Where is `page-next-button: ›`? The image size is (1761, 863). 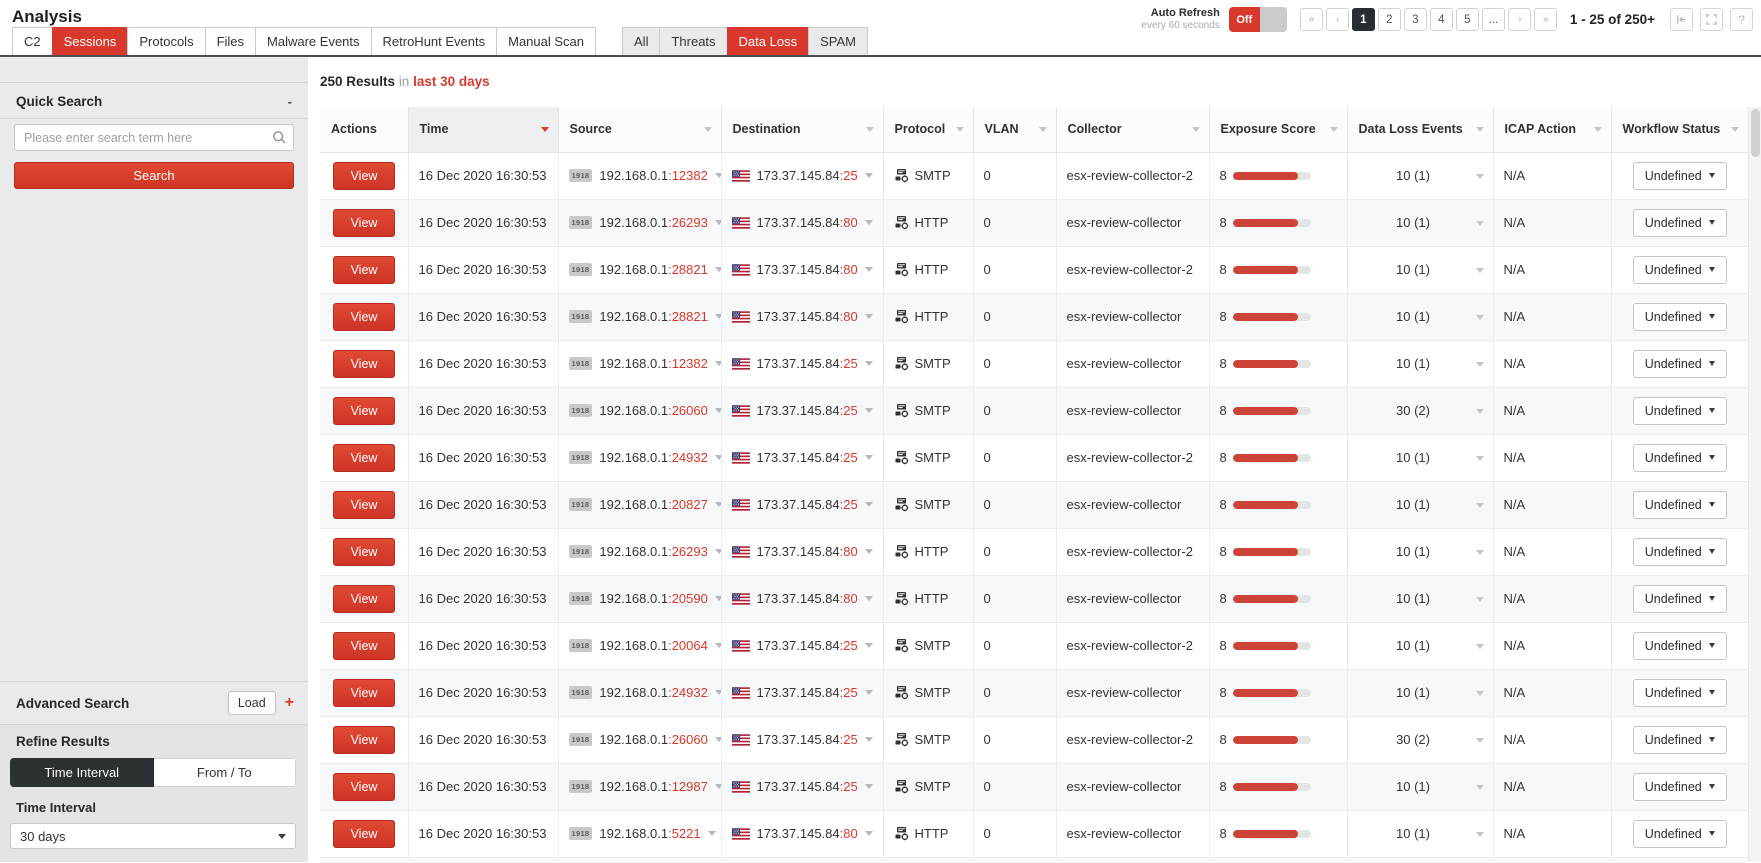
page-next-button: › is located at coordinates (1519, 19).